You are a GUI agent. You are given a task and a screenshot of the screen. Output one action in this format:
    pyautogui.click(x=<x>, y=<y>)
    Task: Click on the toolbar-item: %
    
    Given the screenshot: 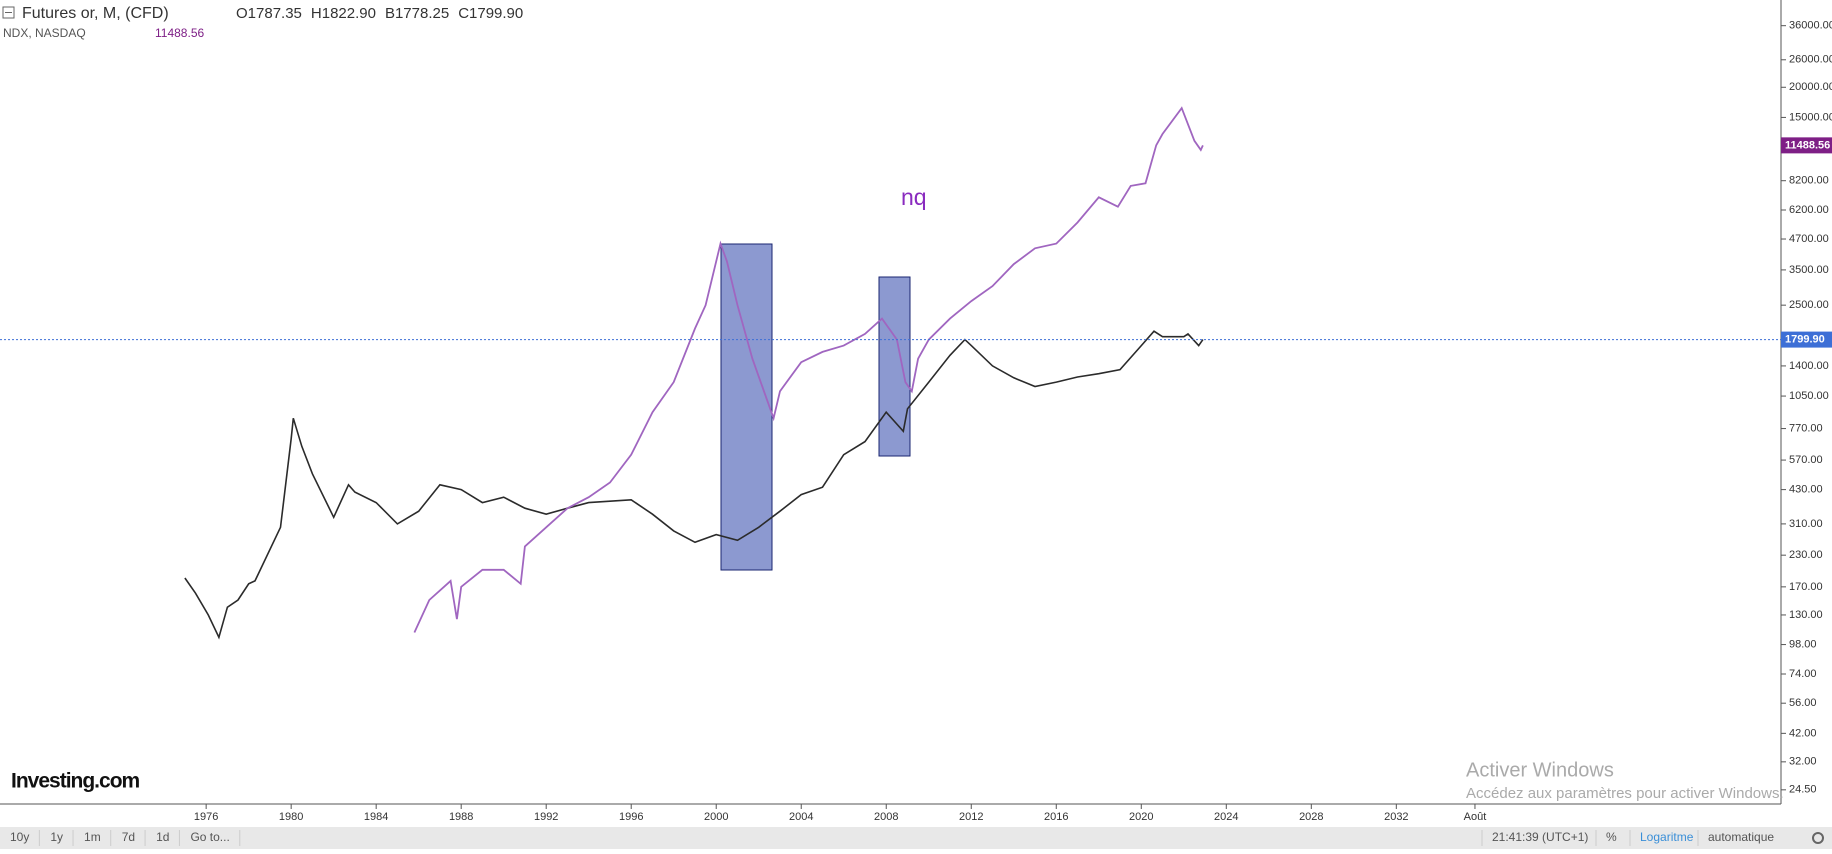 What is the action you would take?
    pyautogui.click(x=1611, y=837)
    